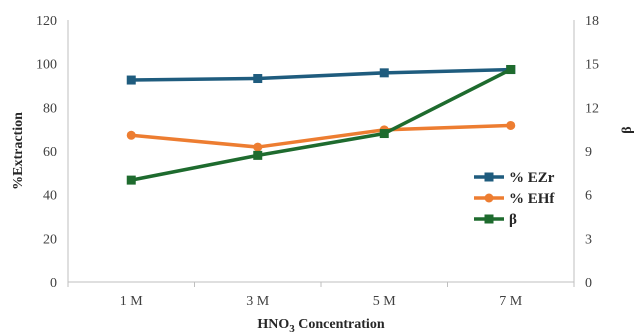 This screenshot has height=333, width=639. I want to click on y-tick-label: 20, so click(50, 239).